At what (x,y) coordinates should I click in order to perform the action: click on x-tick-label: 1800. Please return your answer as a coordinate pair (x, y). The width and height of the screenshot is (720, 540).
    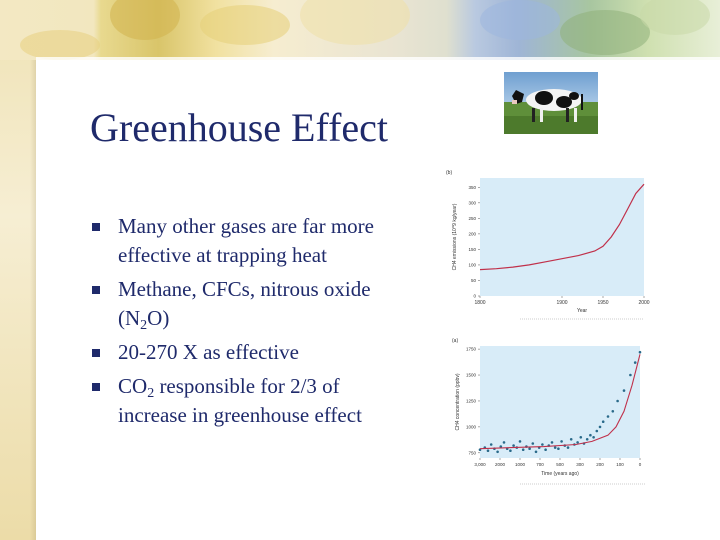
    Looking at the image, I should click on (479, 303).